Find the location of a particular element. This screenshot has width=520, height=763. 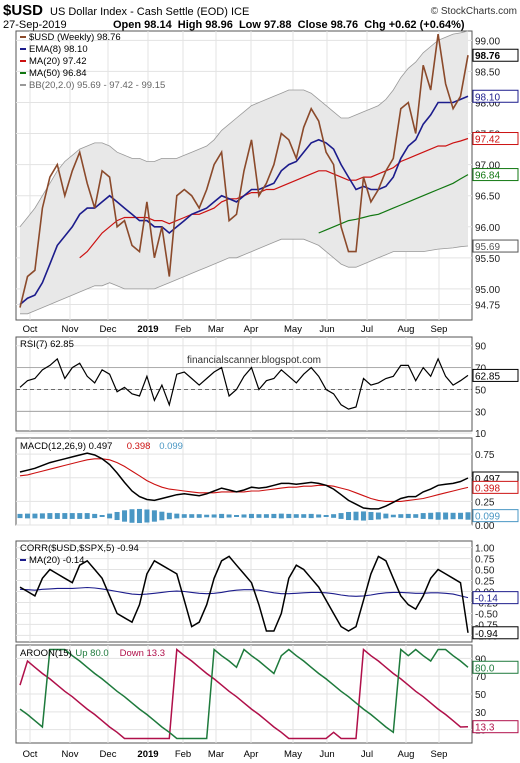

corr-ma-line is located at coordinates (244, 592).